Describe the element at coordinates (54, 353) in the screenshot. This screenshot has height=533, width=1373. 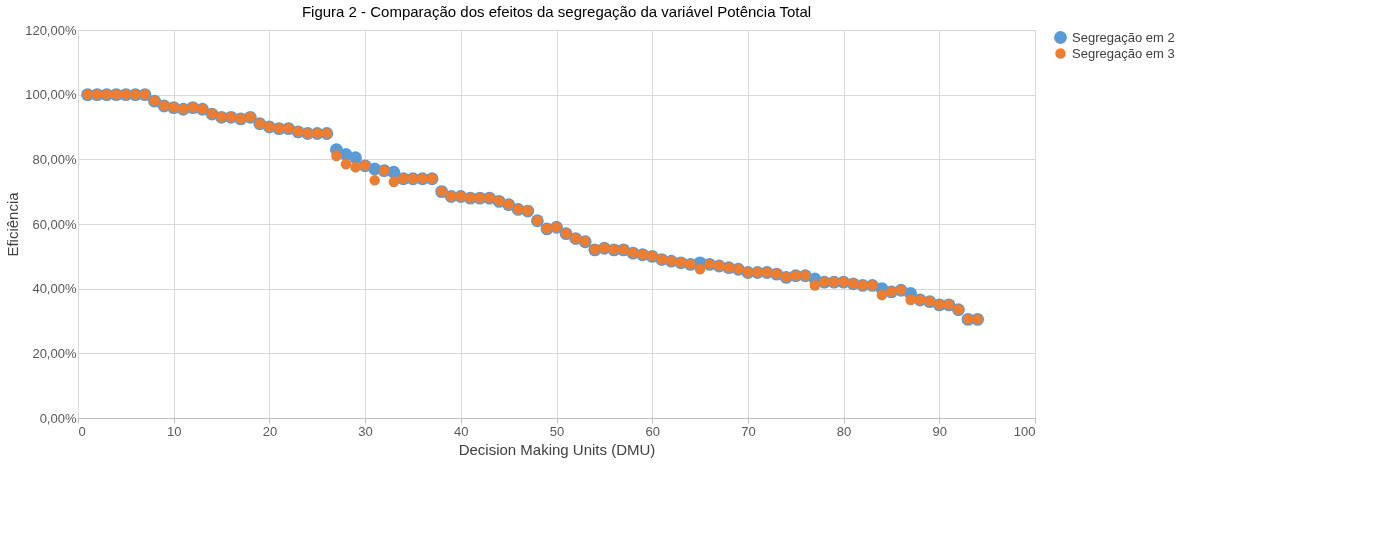
I see `y-tick-label: 20,00%` at that location.